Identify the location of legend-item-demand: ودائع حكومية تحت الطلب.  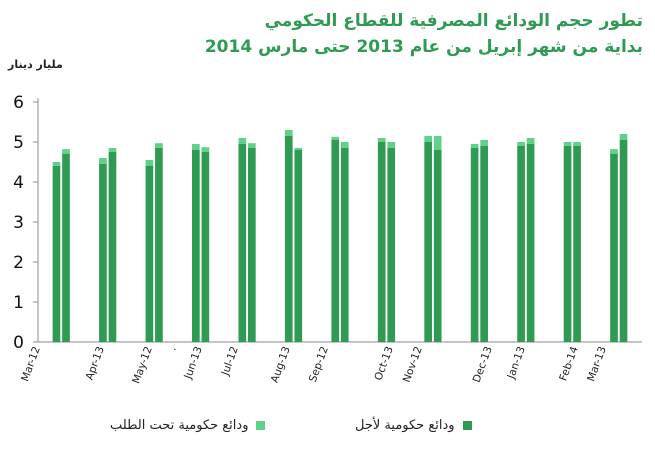
(188, 425).